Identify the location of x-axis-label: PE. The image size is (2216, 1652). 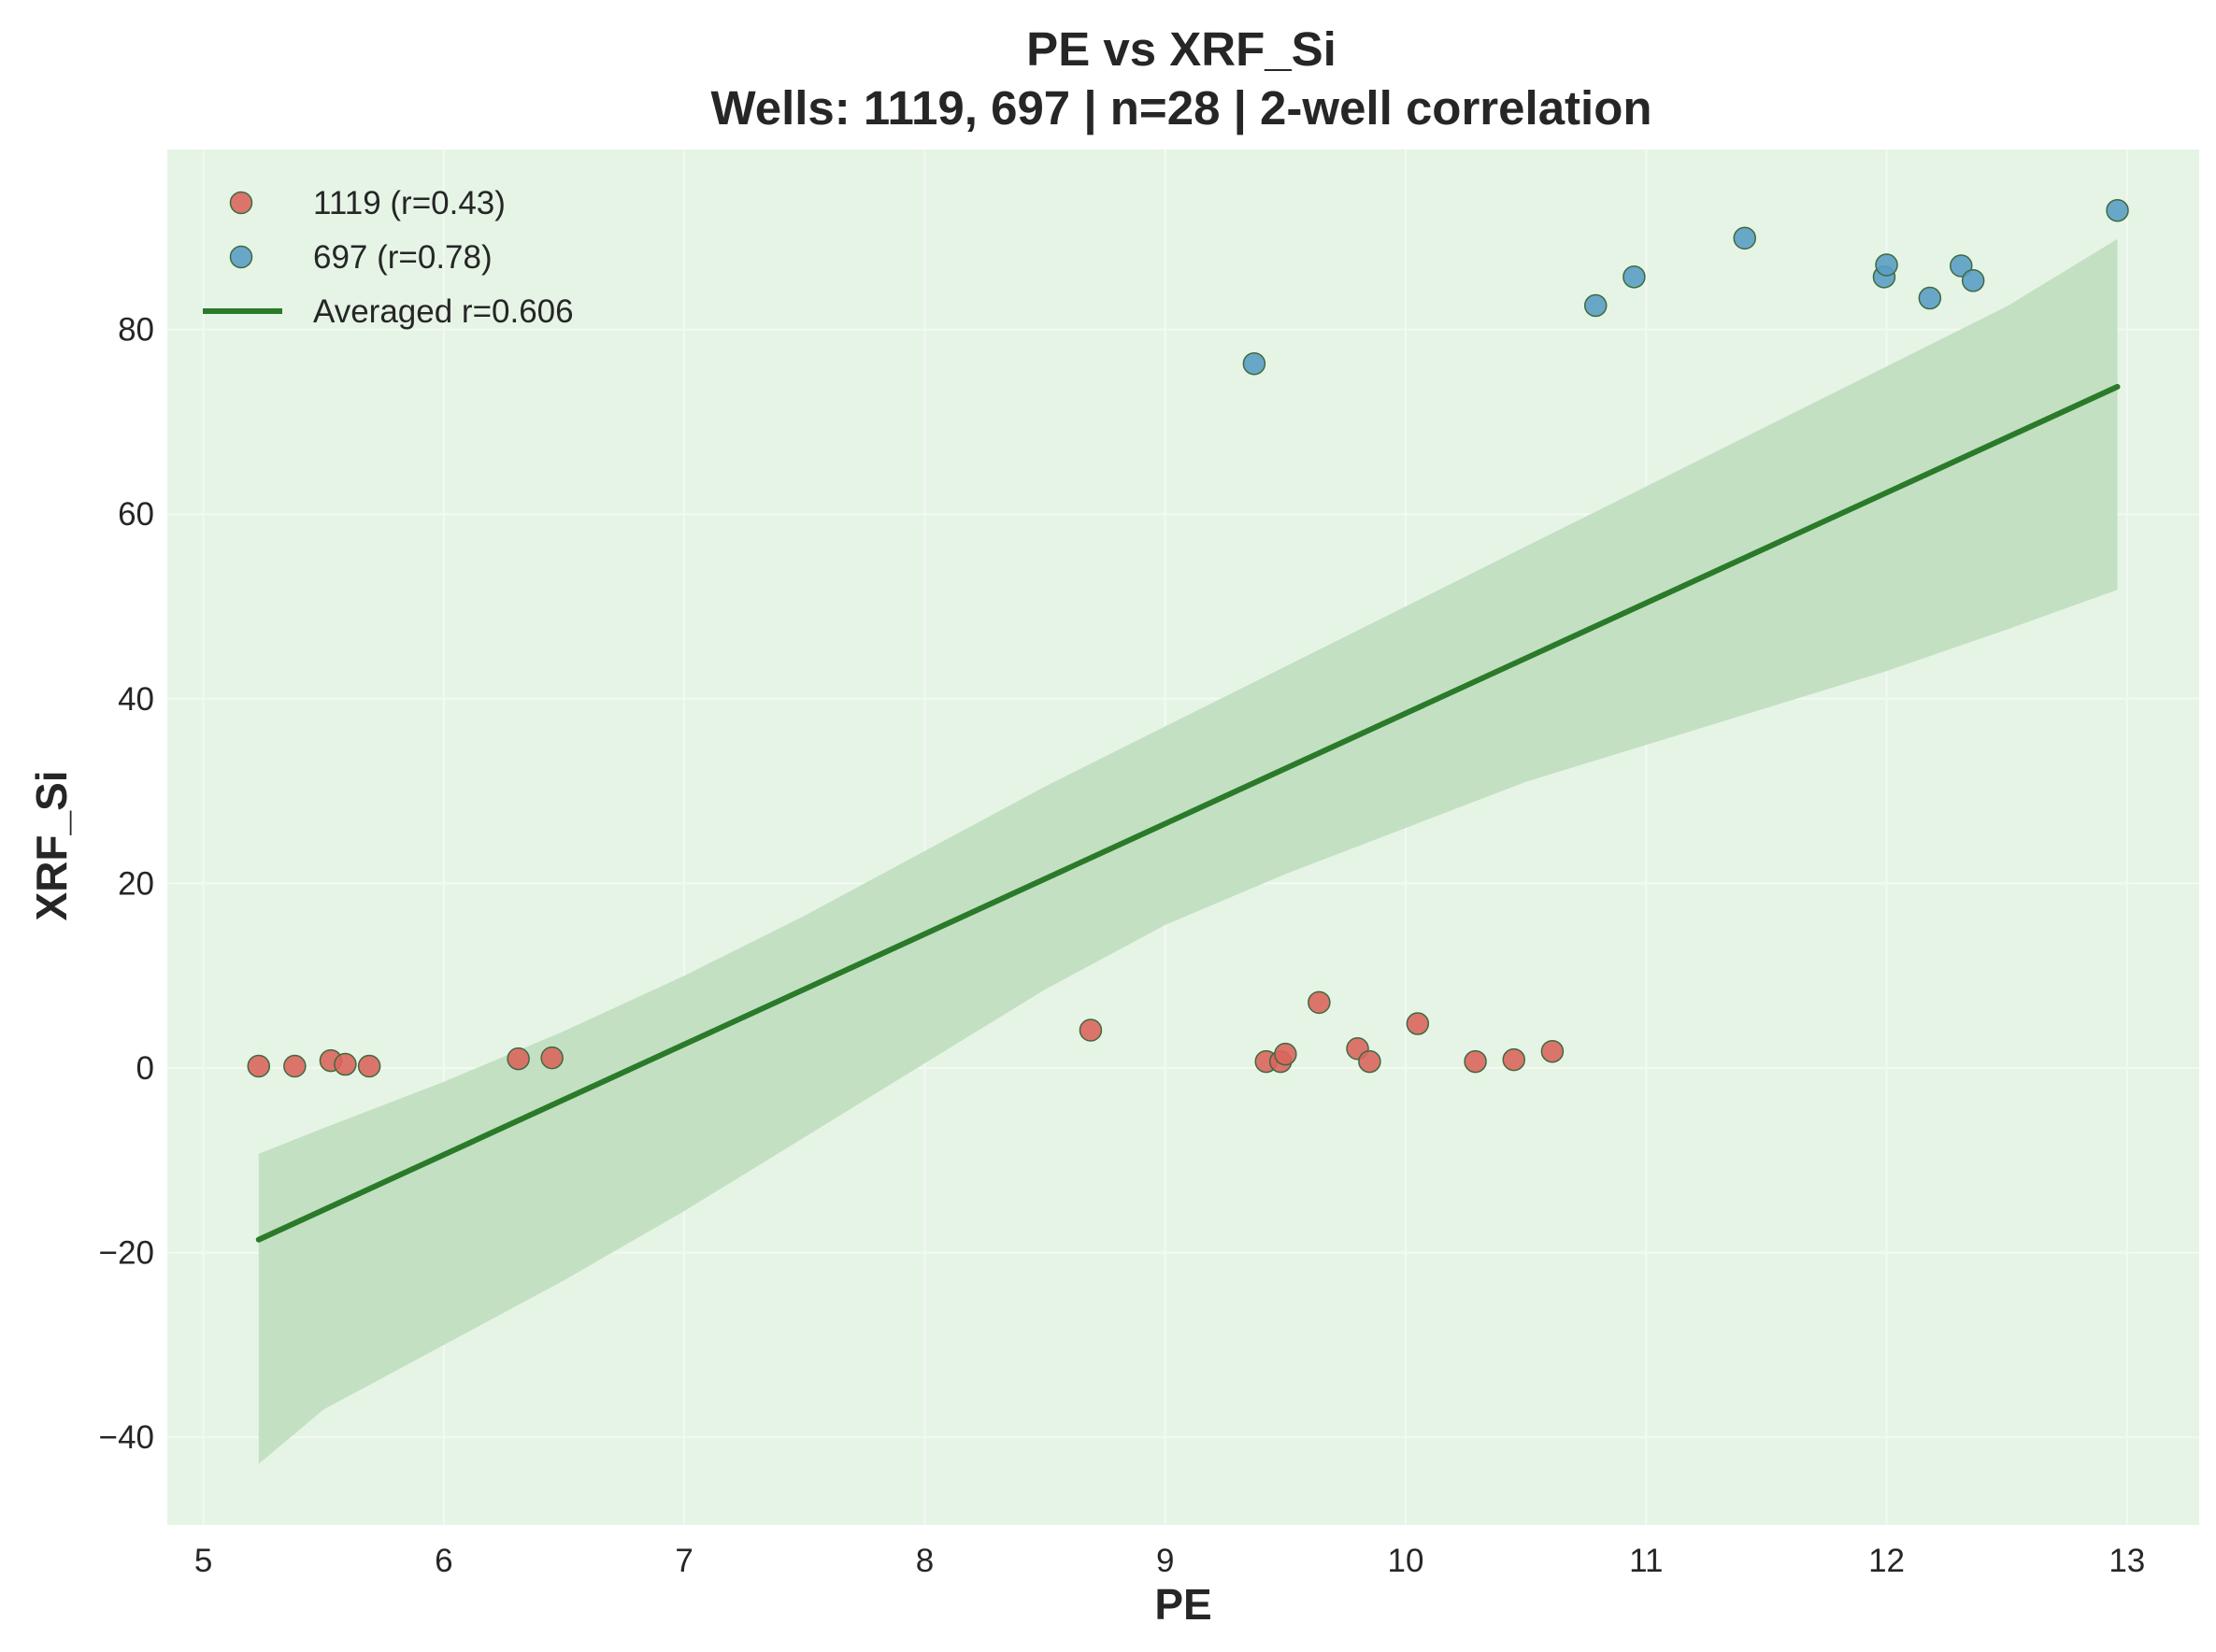
(1182, 1604).